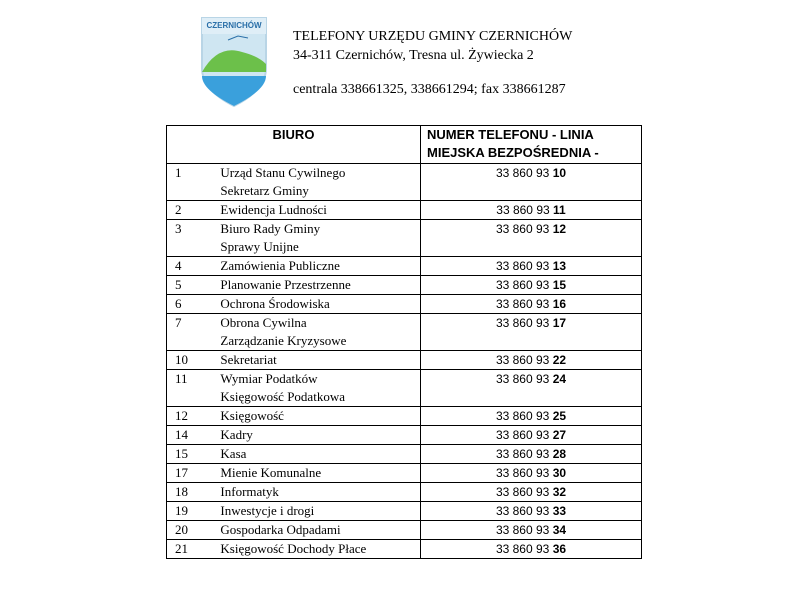 This screenshot has height=600, width=800. What do you see at coordinates (273, 209) in the screenshot?
I see `office-line: Ewidencja Ludności` at bounding box center [273, 209].